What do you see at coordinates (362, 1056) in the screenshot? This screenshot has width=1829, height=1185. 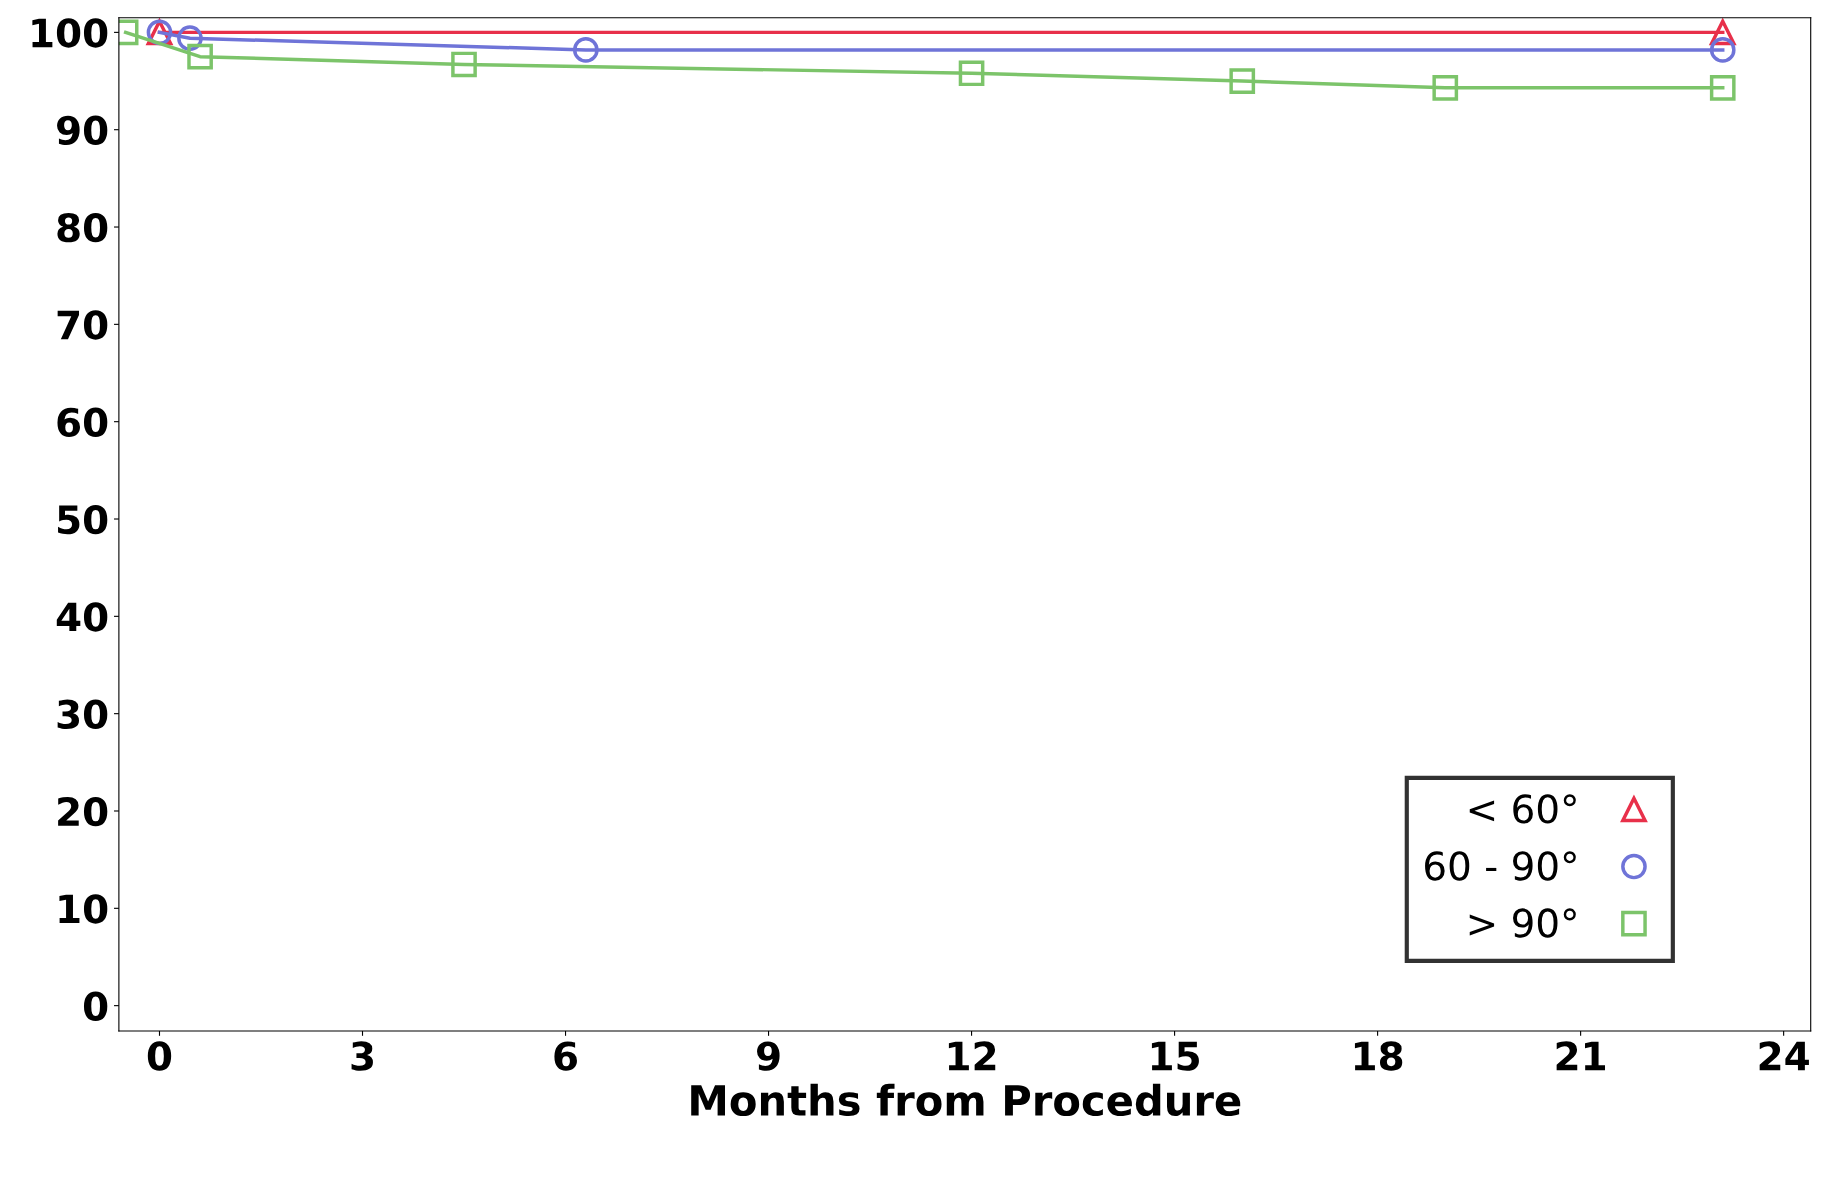 I see `x-tick-label: 3` at bounding box center [362, 1056].